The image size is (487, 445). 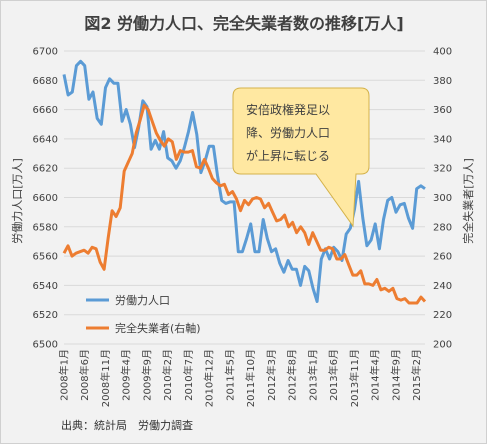 What do you see at coordinates (45, 110) in the screenshot?
I see `left-tick-label: 6660` at bounding box center [45, 110].